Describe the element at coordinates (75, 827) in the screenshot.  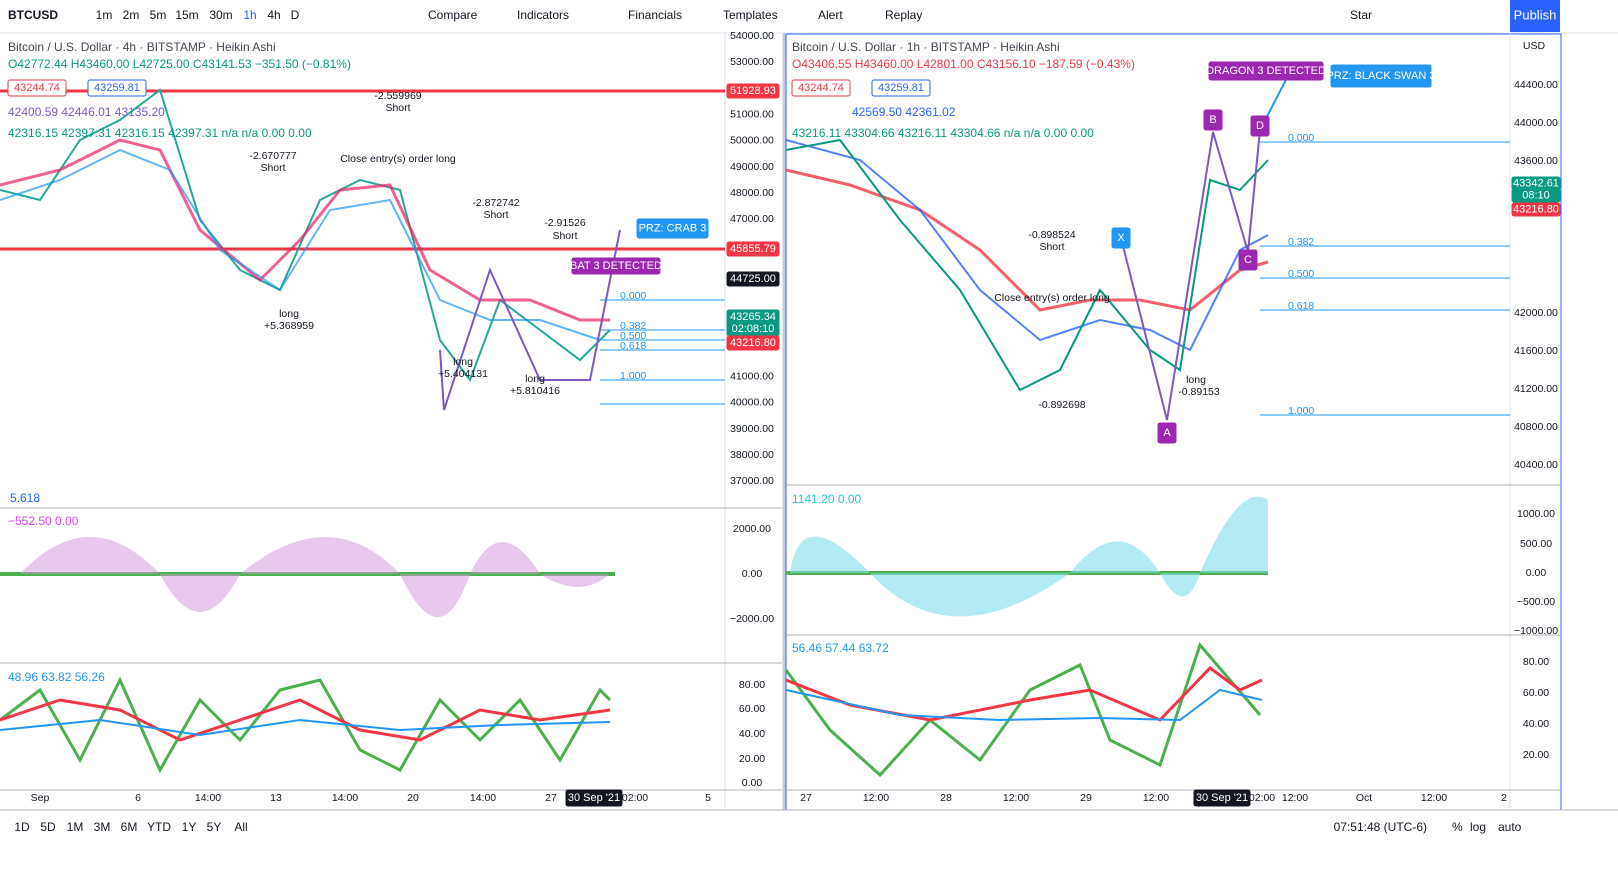
I see `range-button: 1M` at that location.